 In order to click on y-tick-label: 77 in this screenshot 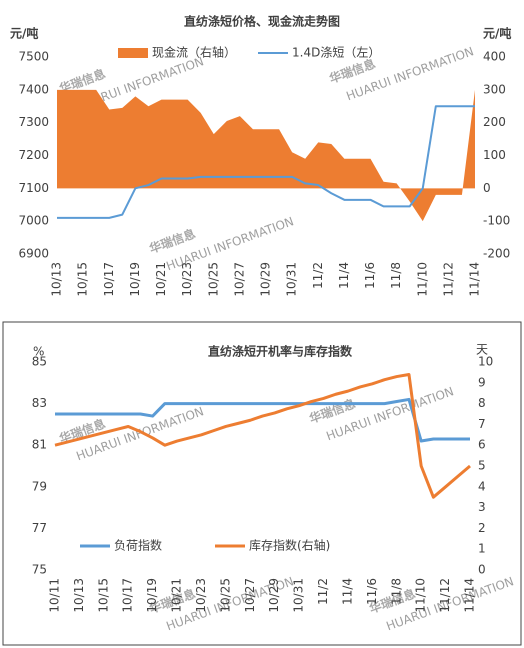, I will do `click(39, 528)`.